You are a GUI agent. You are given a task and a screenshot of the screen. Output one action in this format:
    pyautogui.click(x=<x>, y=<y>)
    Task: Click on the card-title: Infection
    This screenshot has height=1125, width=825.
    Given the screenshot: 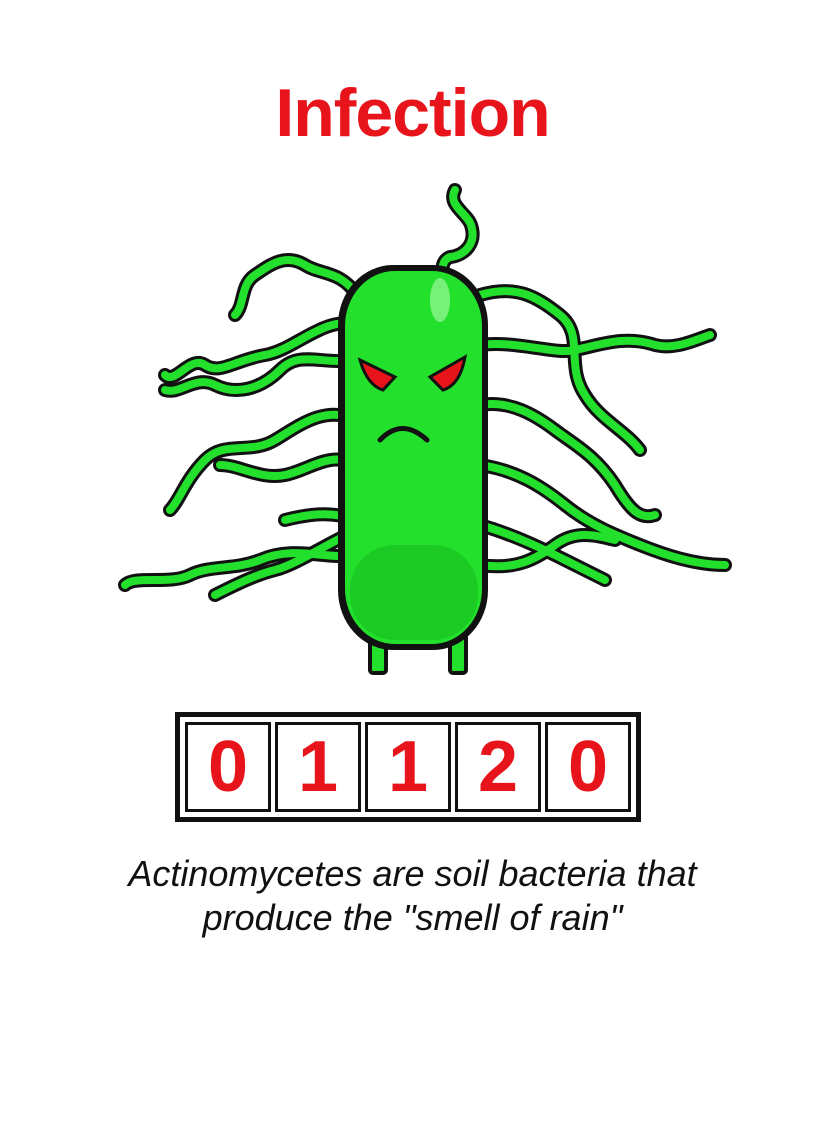 What is the action you would take?
    pyautogui.click(x=412, y=113)
    